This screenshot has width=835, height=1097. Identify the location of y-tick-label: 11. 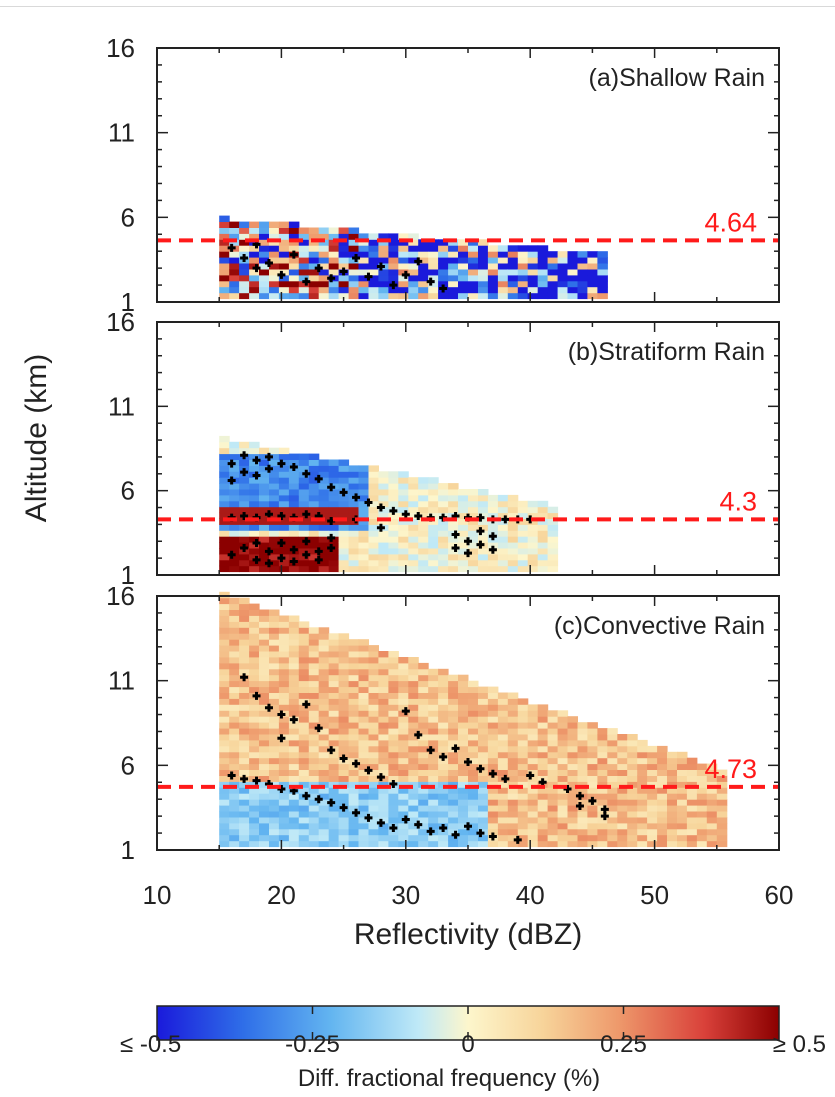
(121, 681).